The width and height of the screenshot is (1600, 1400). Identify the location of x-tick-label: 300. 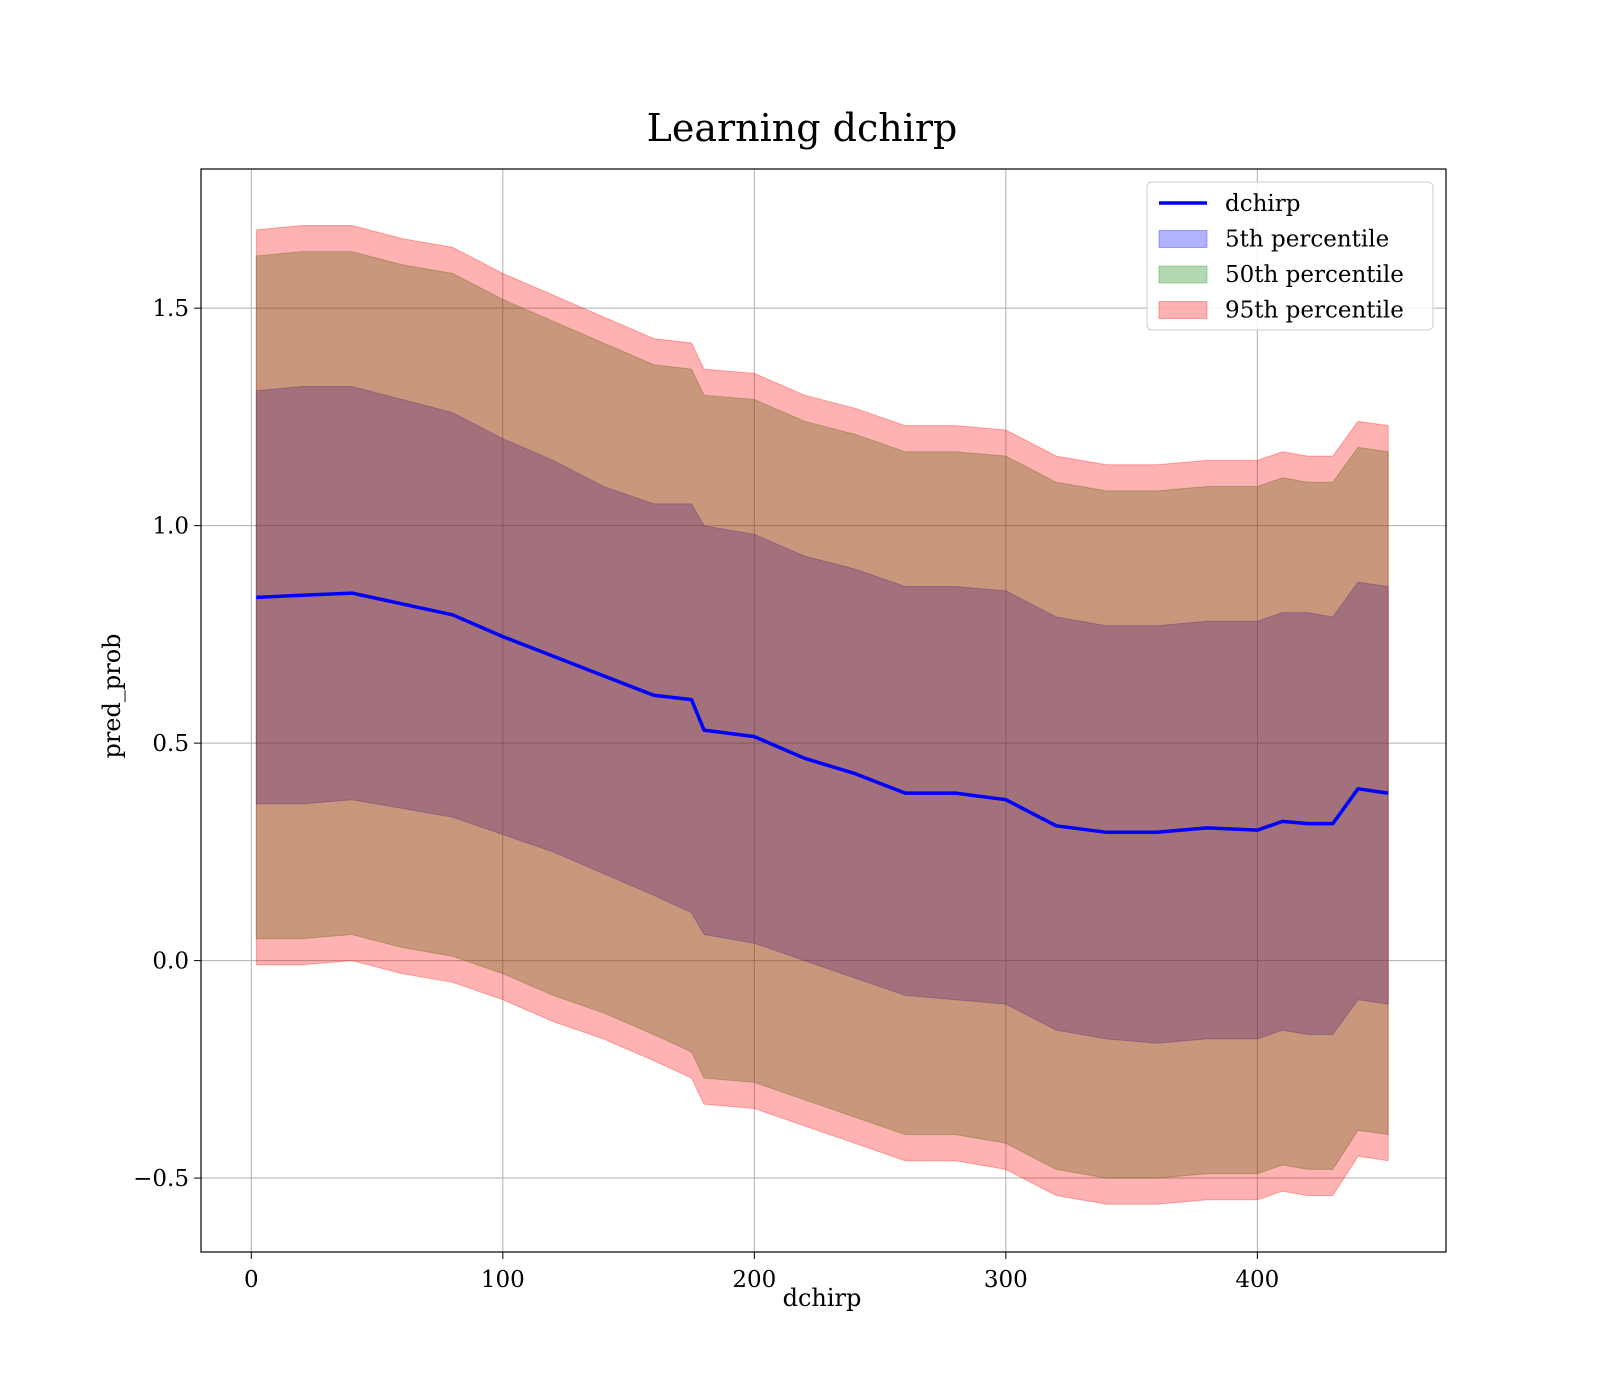
(1006, 1280).